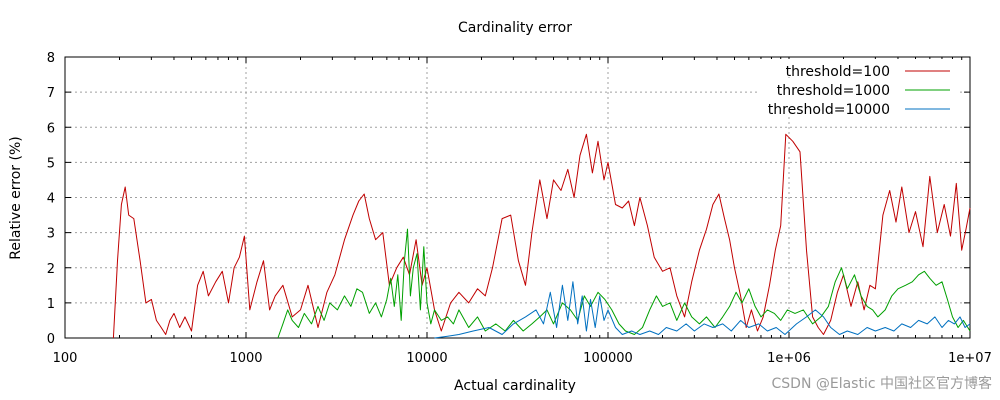  Describe the element at coordinates (515, 28) in the screenshot. I see `chart-title: Cardinality error` at that location.